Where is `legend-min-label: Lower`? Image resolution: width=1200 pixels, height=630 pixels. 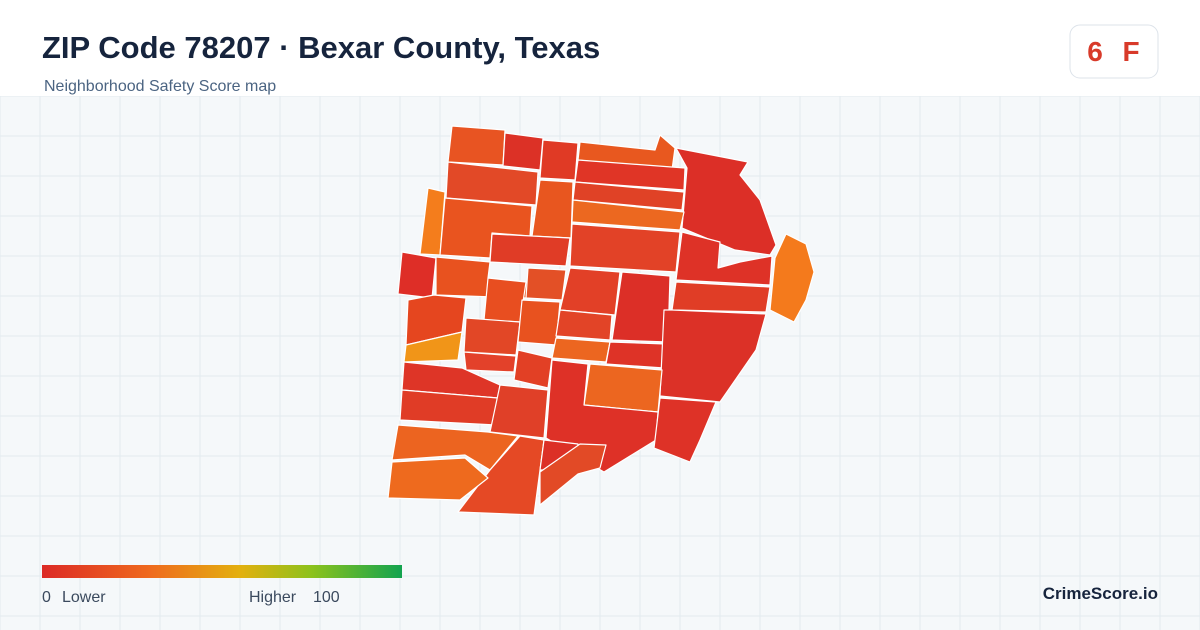 legend-min-label: Lower is located at coordinates (84, 597).